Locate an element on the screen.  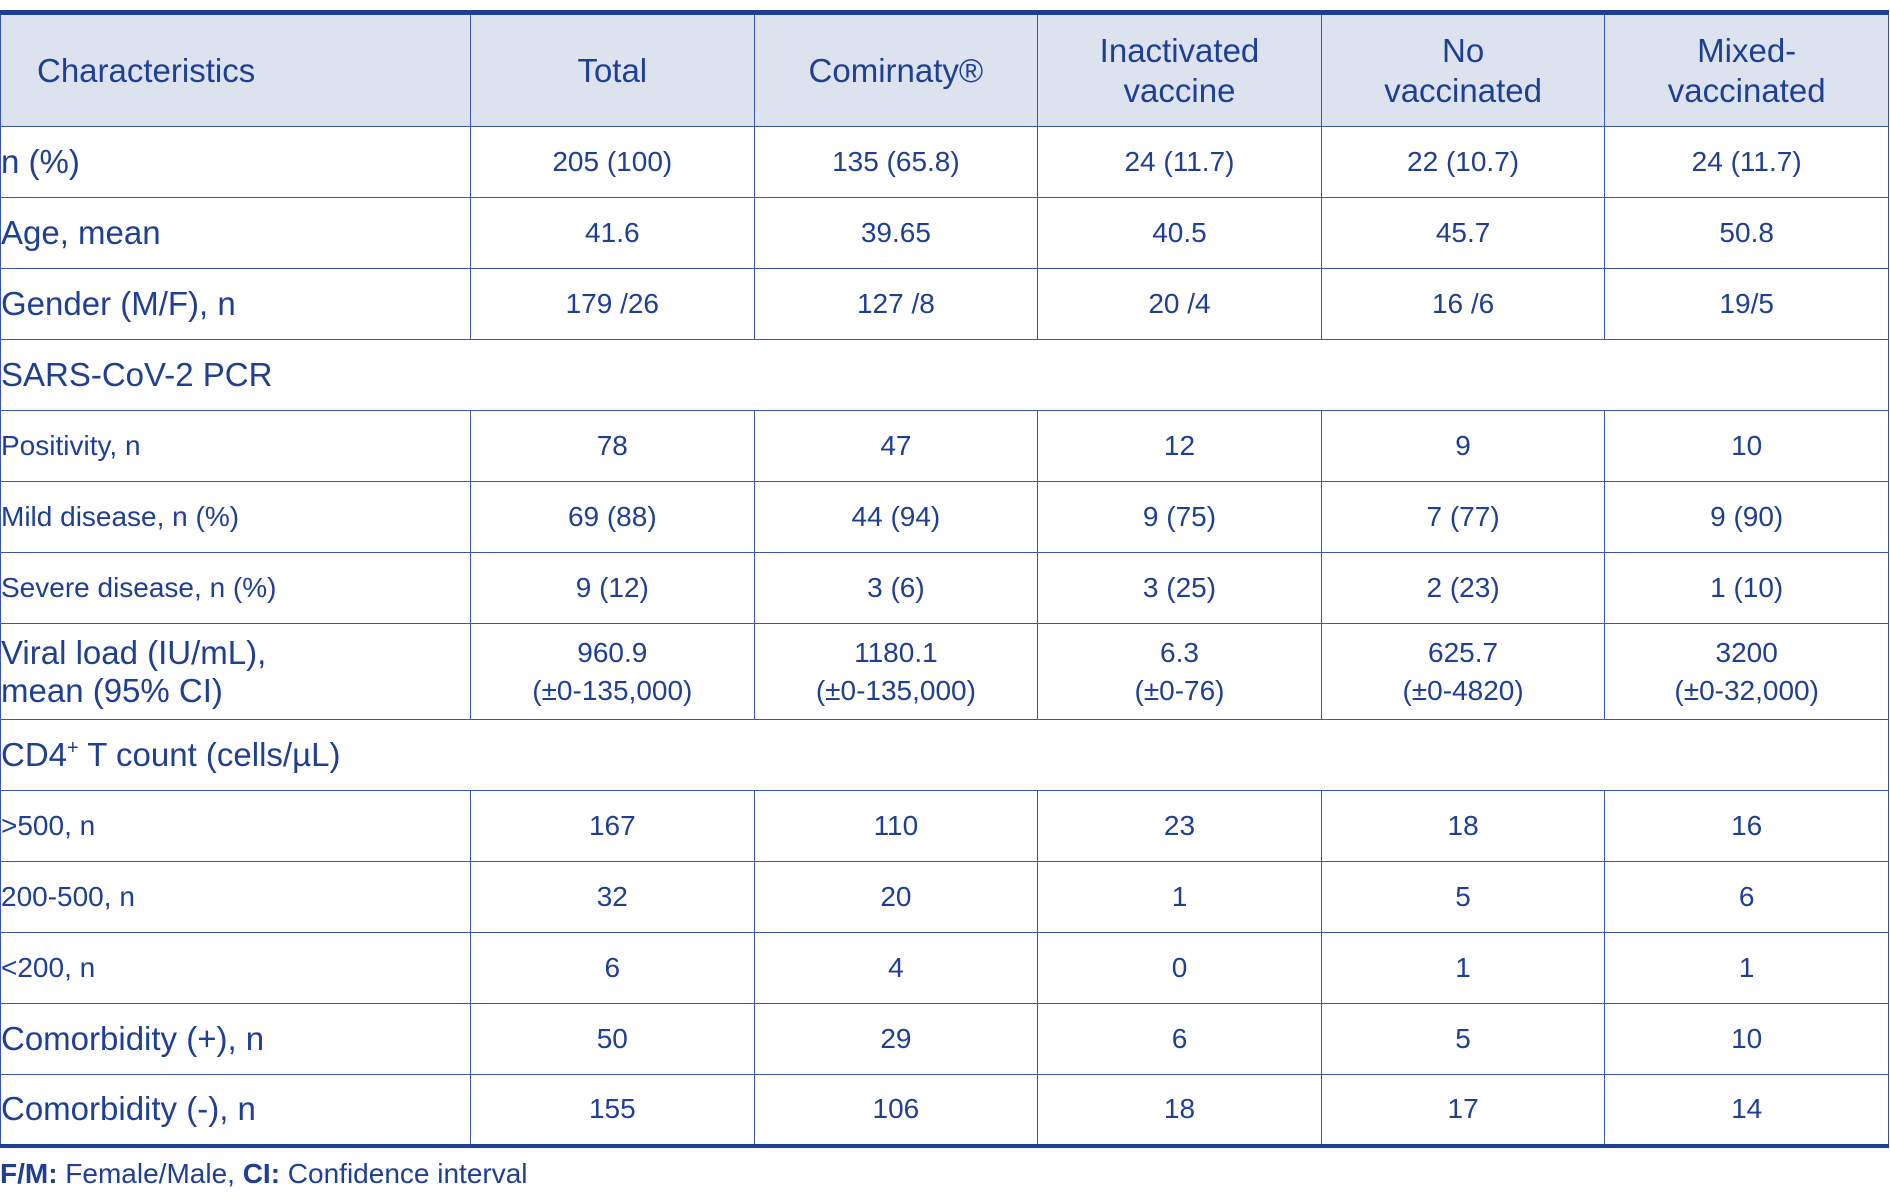
header-characteristics: Characteristics is located at coordinates (235, 69).